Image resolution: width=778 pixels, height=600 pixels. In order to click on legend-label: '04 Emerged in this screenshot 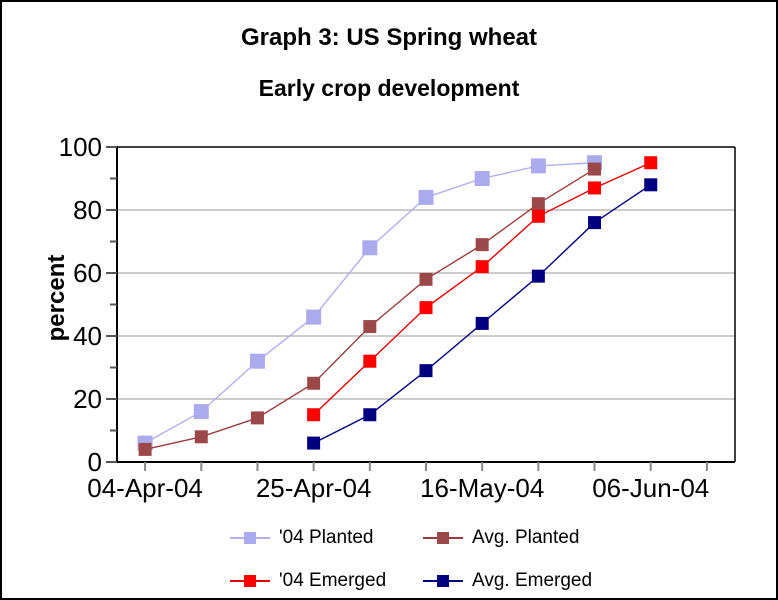, I will do `click(333, 580)`.